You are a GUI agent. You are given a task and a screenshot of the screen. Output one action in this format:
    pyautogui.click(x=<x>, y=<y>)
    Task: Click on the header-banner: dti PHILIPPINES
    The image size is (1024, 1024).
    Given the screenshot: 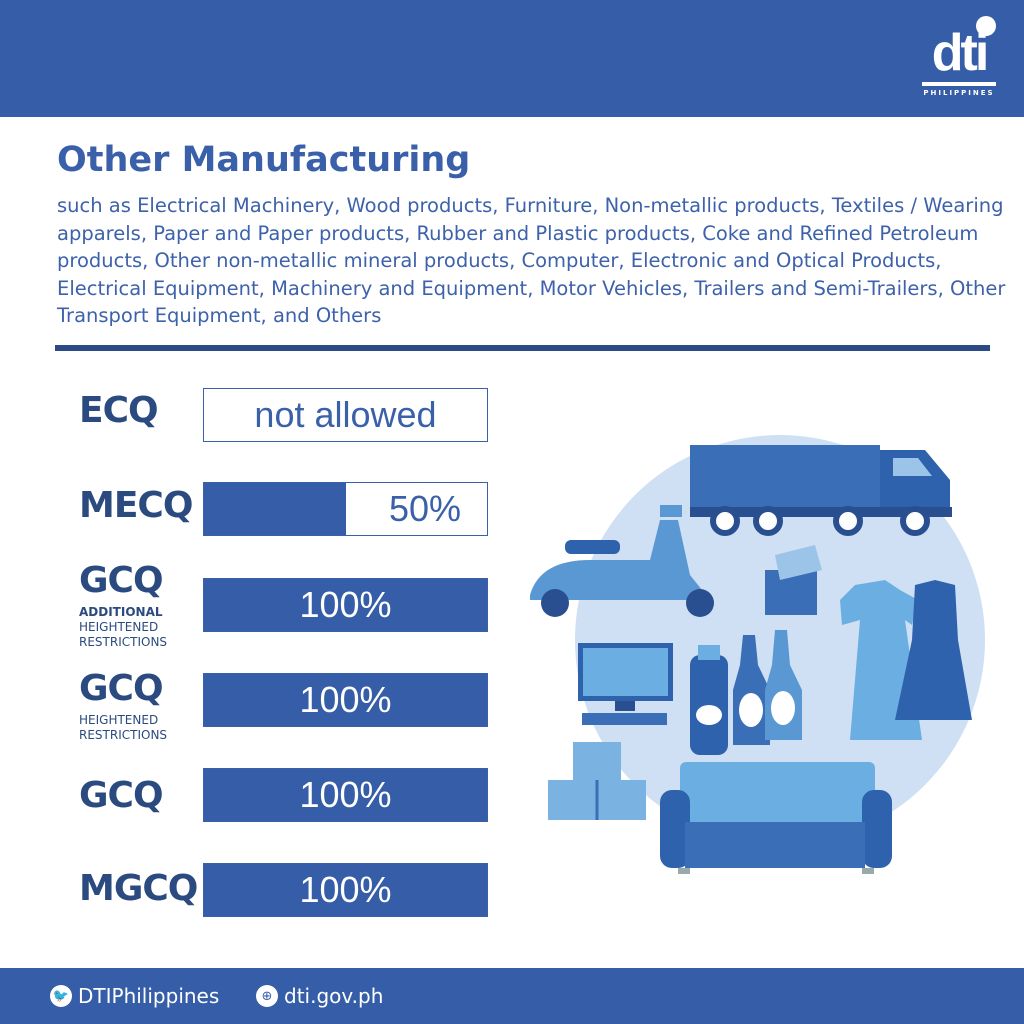 What is the action you would take?
    pyautogui.click(x=512, y=58)
    